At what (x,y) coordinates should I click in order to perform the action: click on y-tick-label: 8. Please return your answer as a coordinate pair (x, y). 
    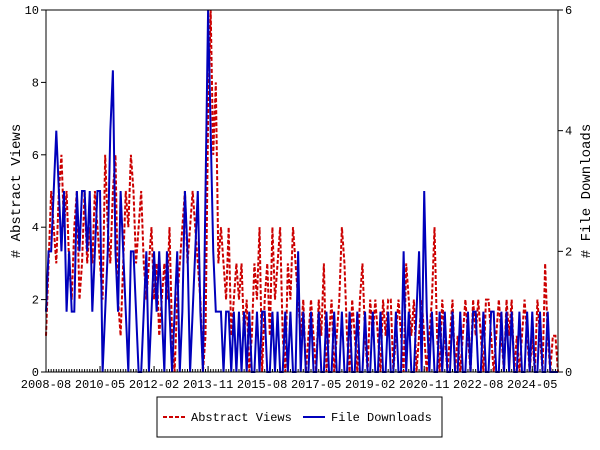
    Looking at the image, I should click on (35, 83).